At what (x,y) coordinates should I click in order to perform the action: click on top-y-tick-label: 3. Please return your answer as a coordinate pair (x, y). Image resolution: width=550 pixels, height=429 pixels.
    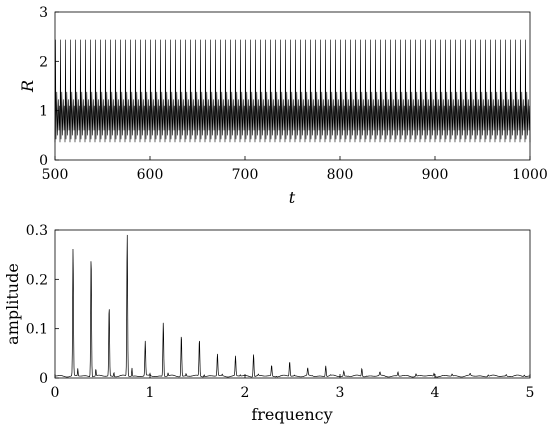
    Looking at the image, I should click on (43, 13).